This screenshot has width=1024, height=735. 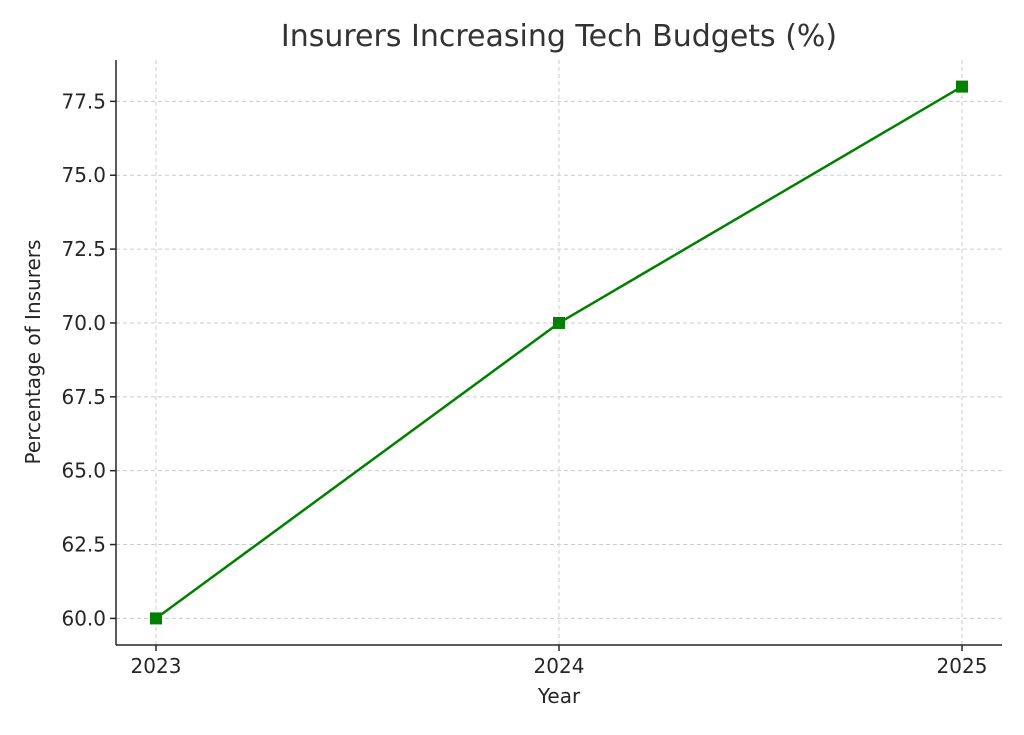 What do you see at coordinates (83, 323) in the screenshot?
I see `y-tick-label: 70.0` at bounding box center [83, 323].